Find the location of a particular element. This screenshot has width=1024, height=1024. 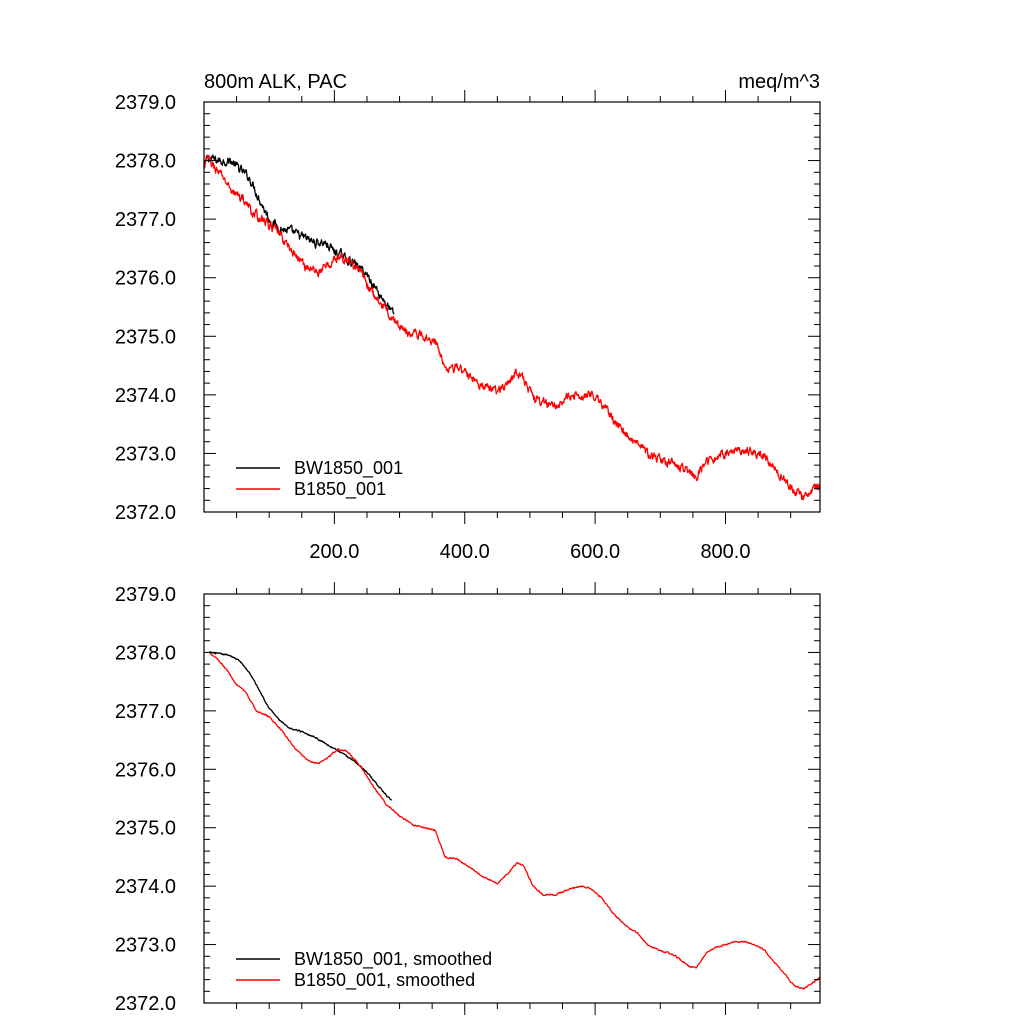

chart-title-left: 800m ALK, PAC is located at coordinates (275, 82).